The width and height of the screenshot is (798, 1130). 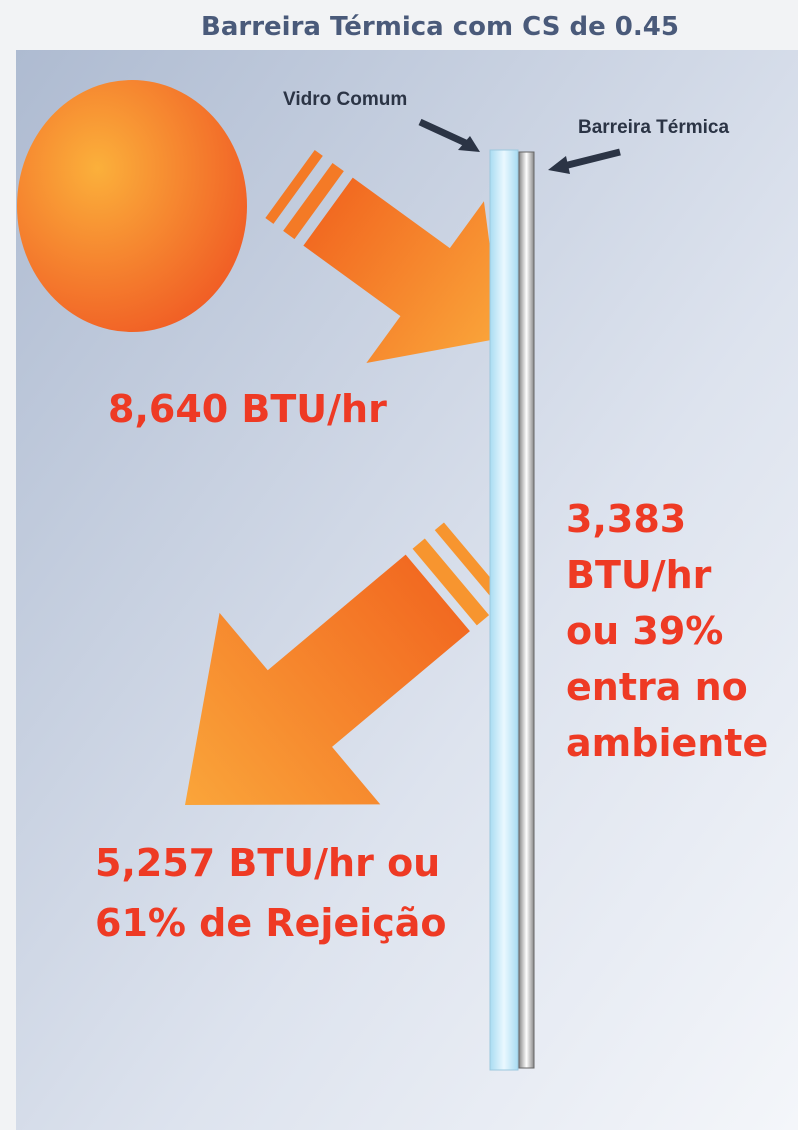 What do you see at coordinates (590, 159) in the screenshot?
I see `barrier-pointer` at bounding box center [590, 159].